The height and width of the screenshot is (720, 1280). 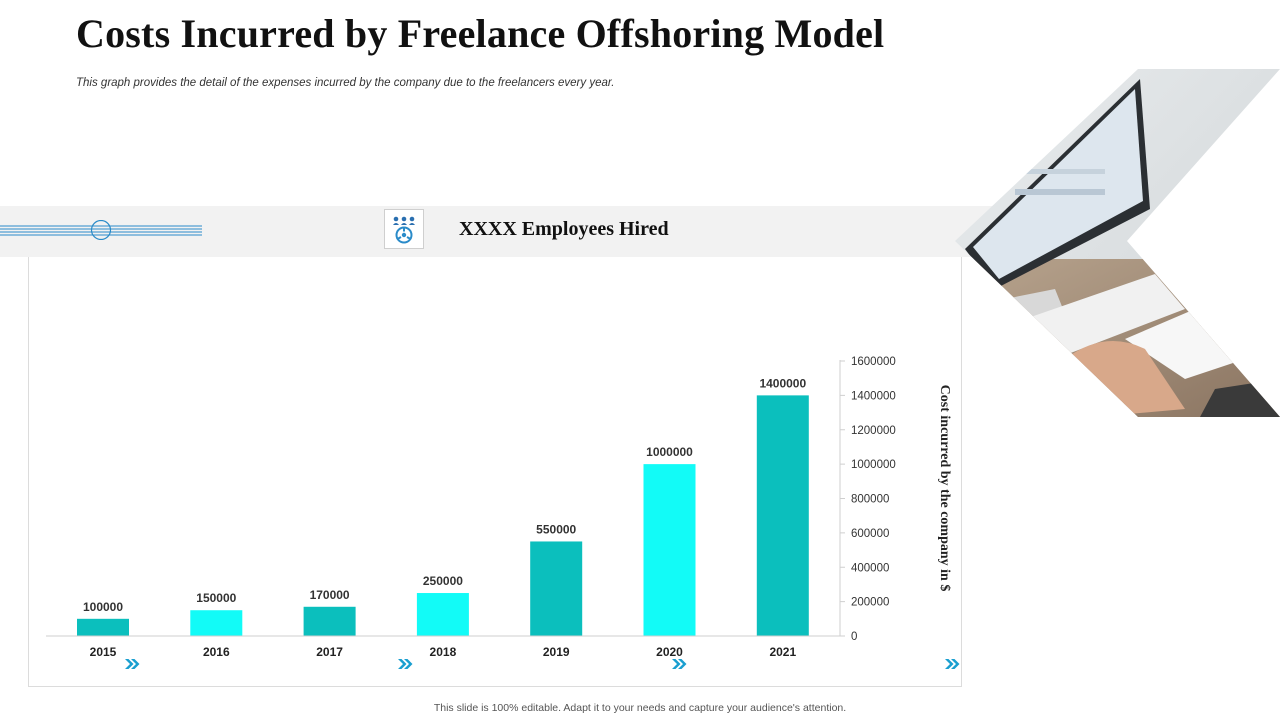 What do you see at coordinates (103, 652) in the screenshot?
I see `x-tick-2015: 2015` at bounding box center [103, 652].